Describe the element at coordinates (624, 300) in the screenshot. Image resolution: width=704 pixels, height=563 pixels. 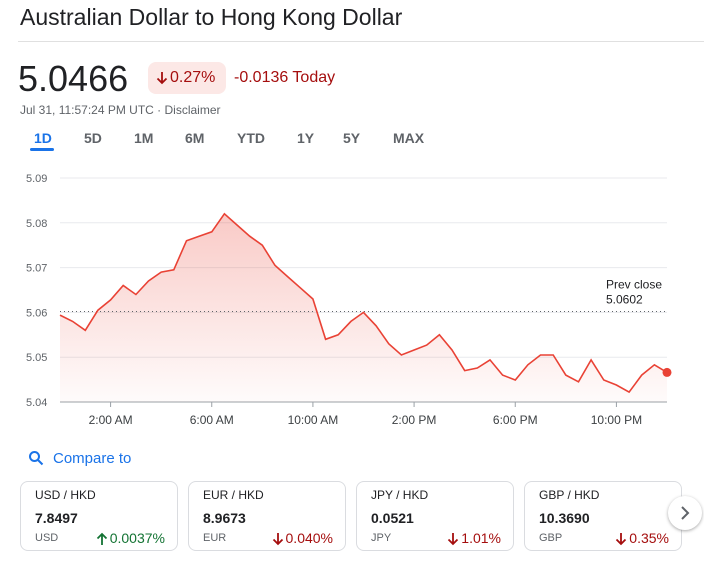
I see `prev-close-value: 5.0602` at that location.